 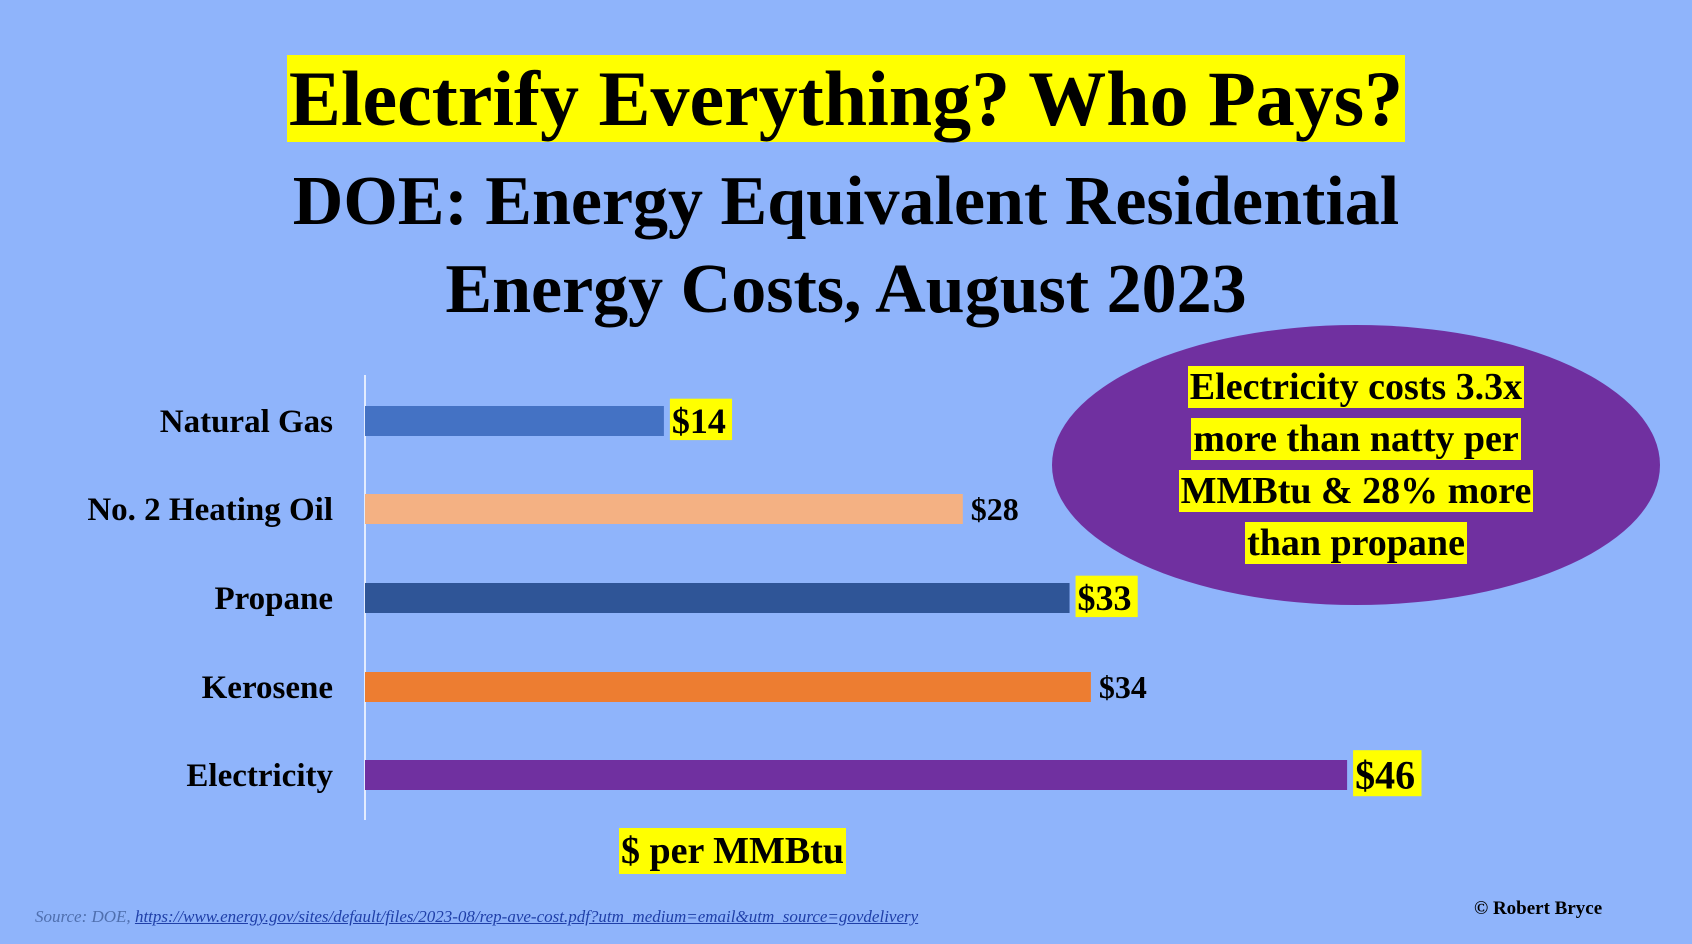 I want to click on category-label: No. 2 Heating Oil, so click(x=210, y=510).